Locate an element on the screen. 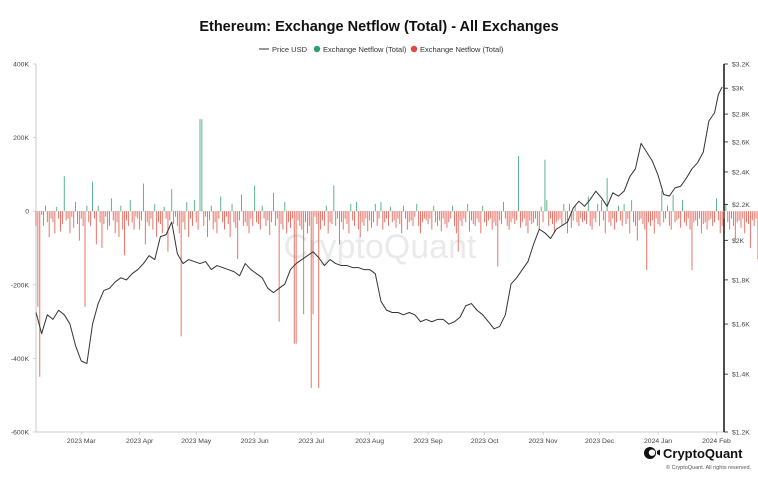  x-tick-label: 2024 Feb is located at coordinates (716, 441).